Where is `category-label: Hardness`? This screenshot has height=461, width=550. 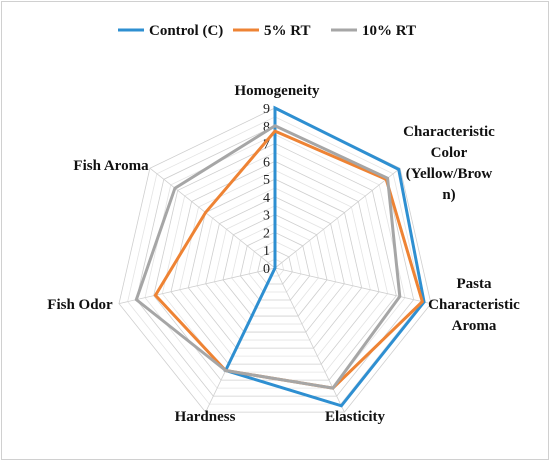
category-label: Hardness is located at coordinates (205, 417).